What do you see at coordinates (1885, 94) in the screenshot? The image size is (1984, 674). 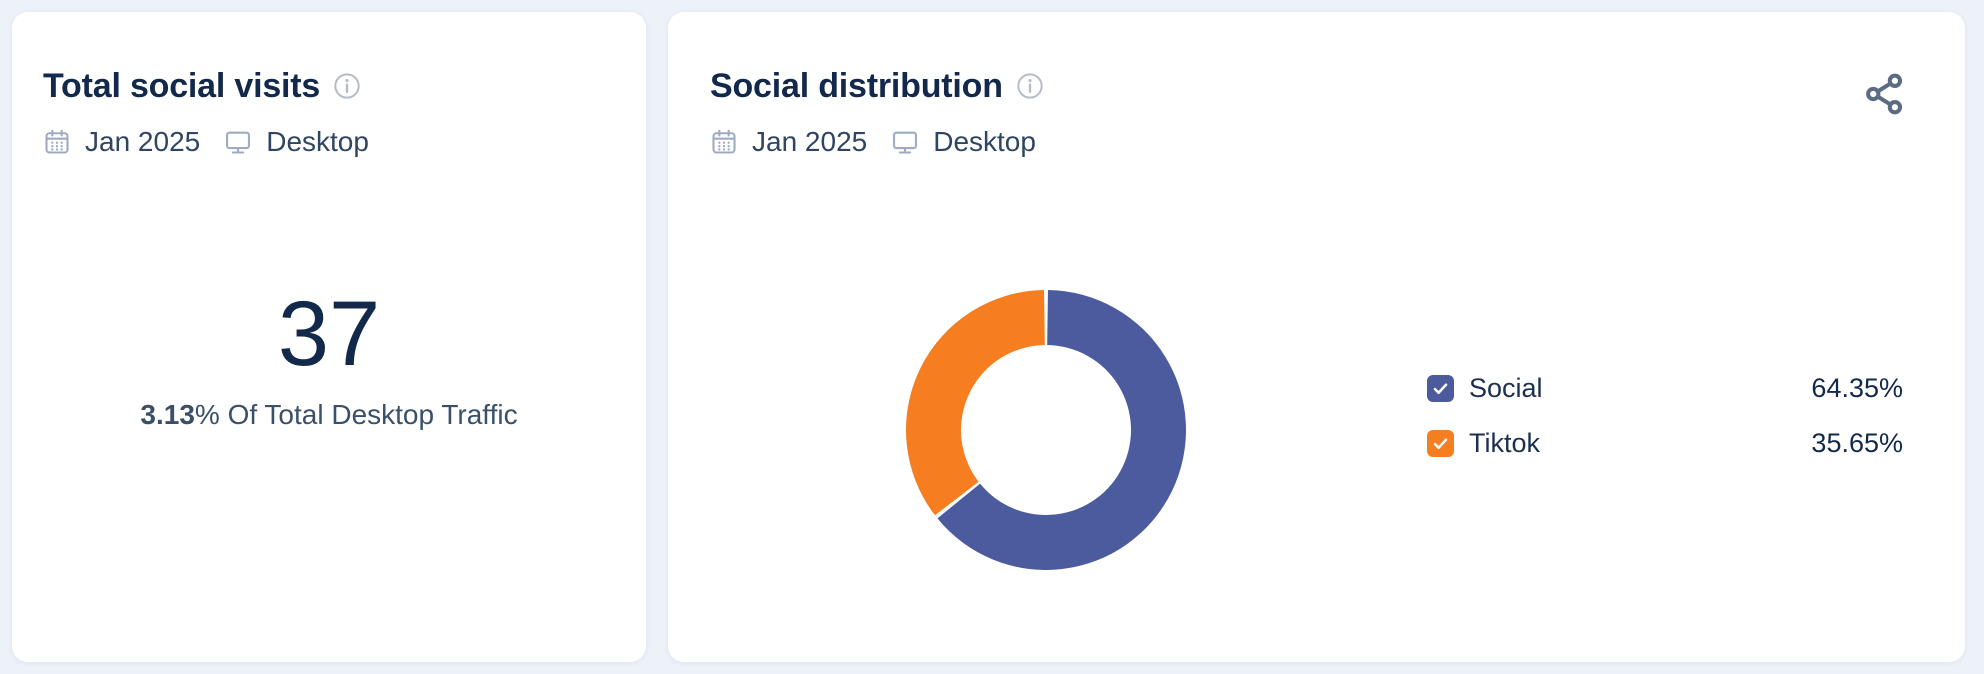 I see `share-button` at bounding box center [1885, 94].